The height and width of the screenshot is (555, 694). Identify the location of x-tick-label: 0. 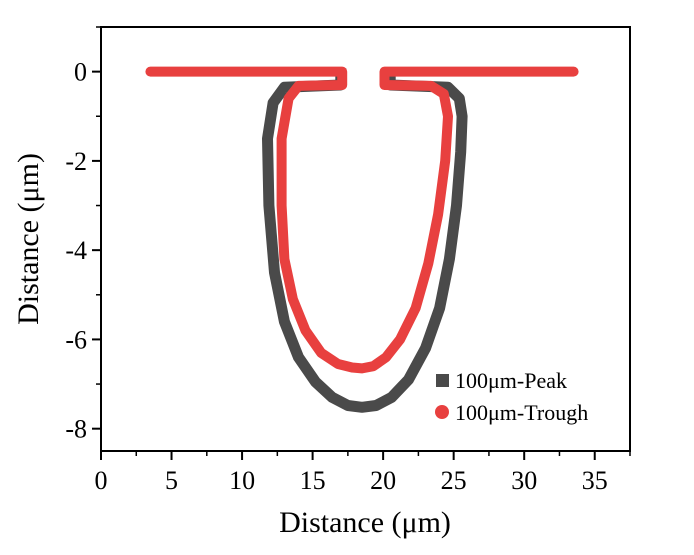
(101, 480).